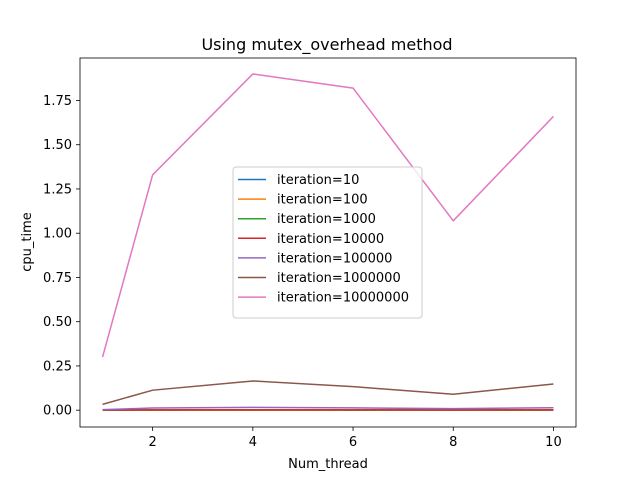 The height and width of the screenshot is (480, 640). I want to click on y-tick-label: 0.25, so click(57, 366).